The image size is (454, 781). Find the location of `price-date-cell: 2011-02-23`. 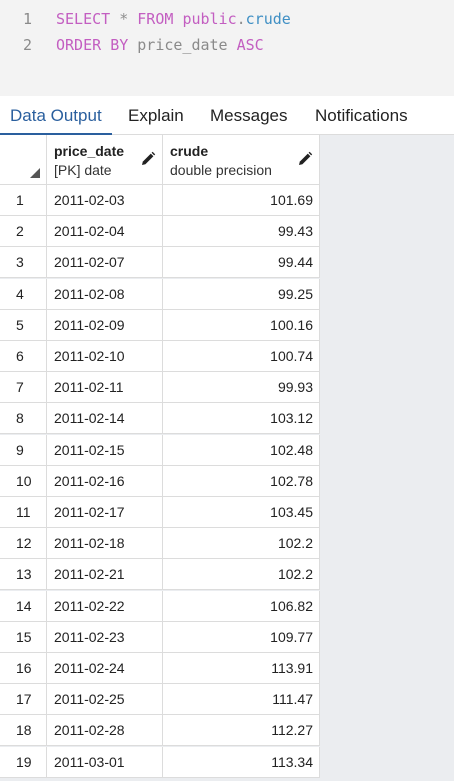

price-date-cell: 2011-02-23 is located at coordinates (105, 637).